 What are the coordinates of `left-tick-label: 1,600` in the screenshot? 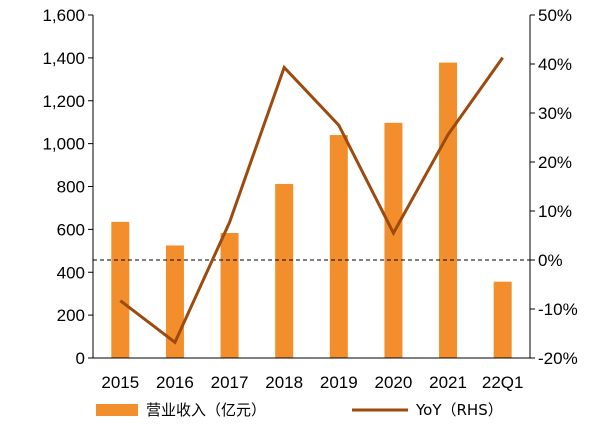 It's located at (63, 15).